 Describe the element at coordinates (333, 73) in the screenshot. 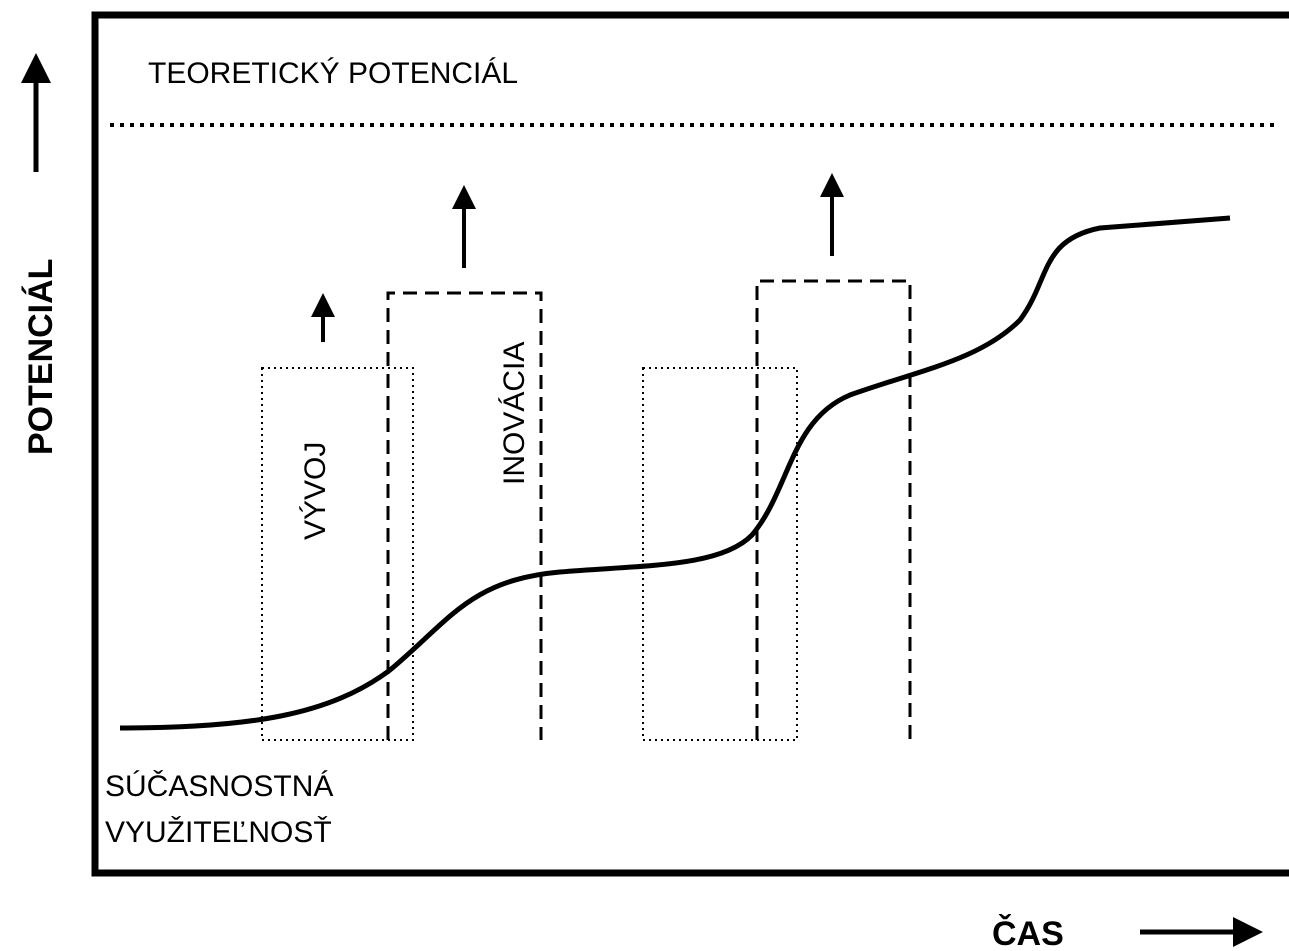

I see `theoretical-label: TEORETICKÝ POTENCIÁL` at that location.